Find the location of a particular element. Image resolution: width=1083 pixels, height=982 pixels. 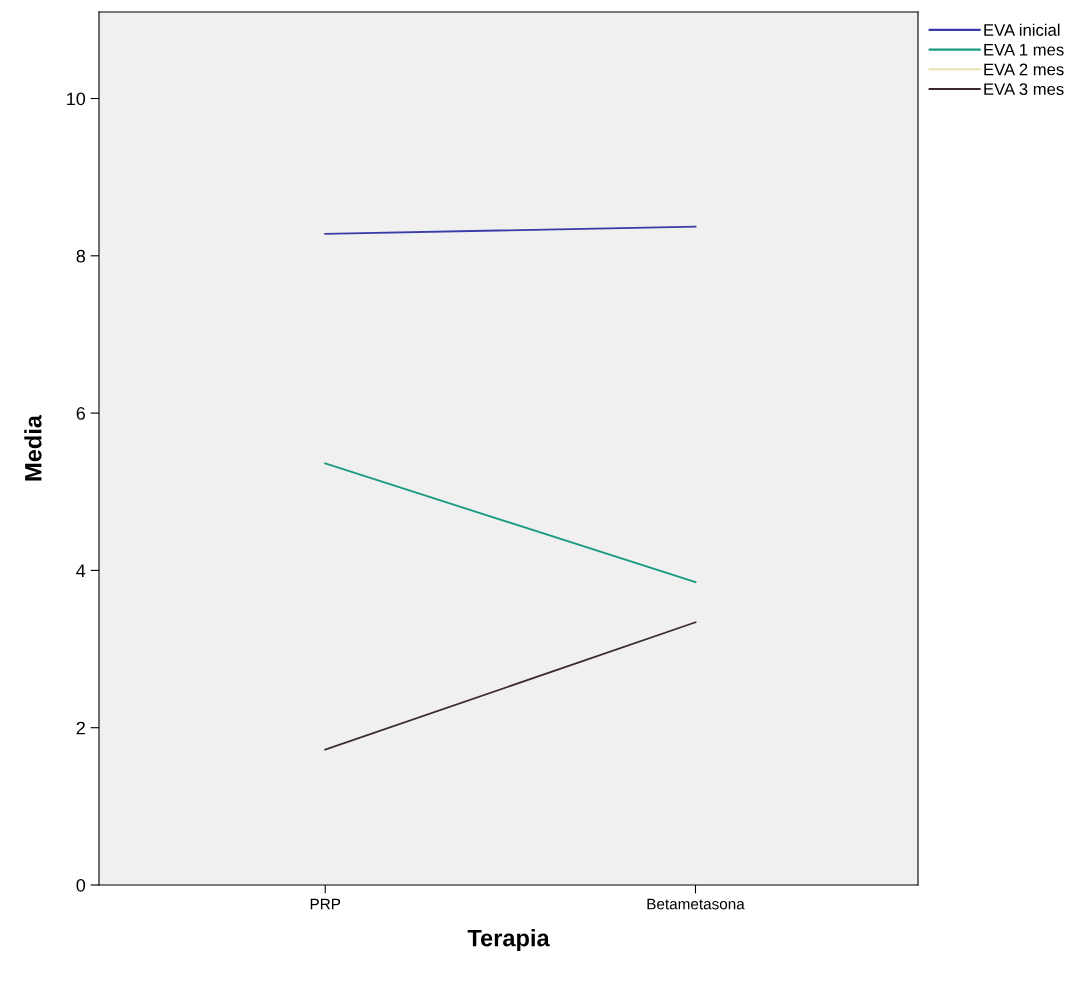

y-tick-label: 0 is located at coordinates (81, 885).